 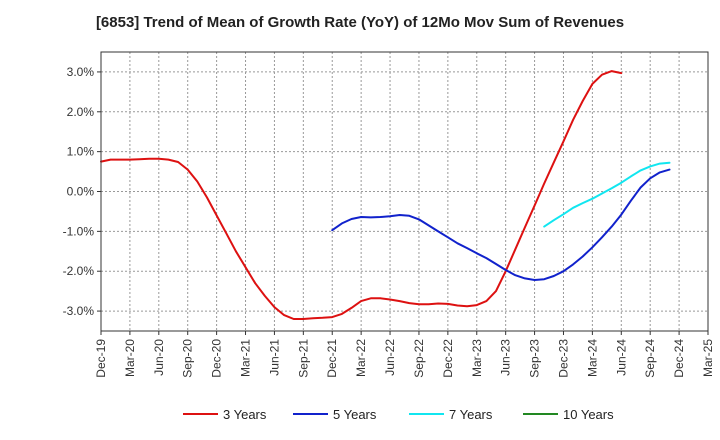 I want to click on x-tick-label: Mar-25, so click(x=708, y=358).